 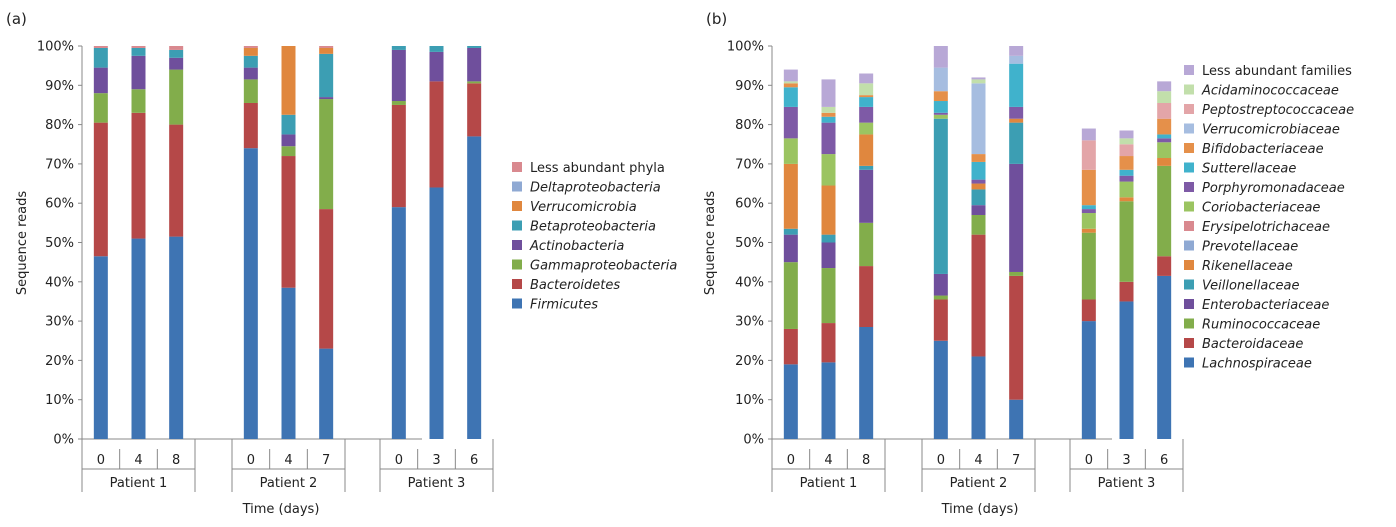 What do you see at coordinates (59, 164) in the screenshot?
I see `panel-a-y-tick-label: 70%` at bounding box center [59, 164].